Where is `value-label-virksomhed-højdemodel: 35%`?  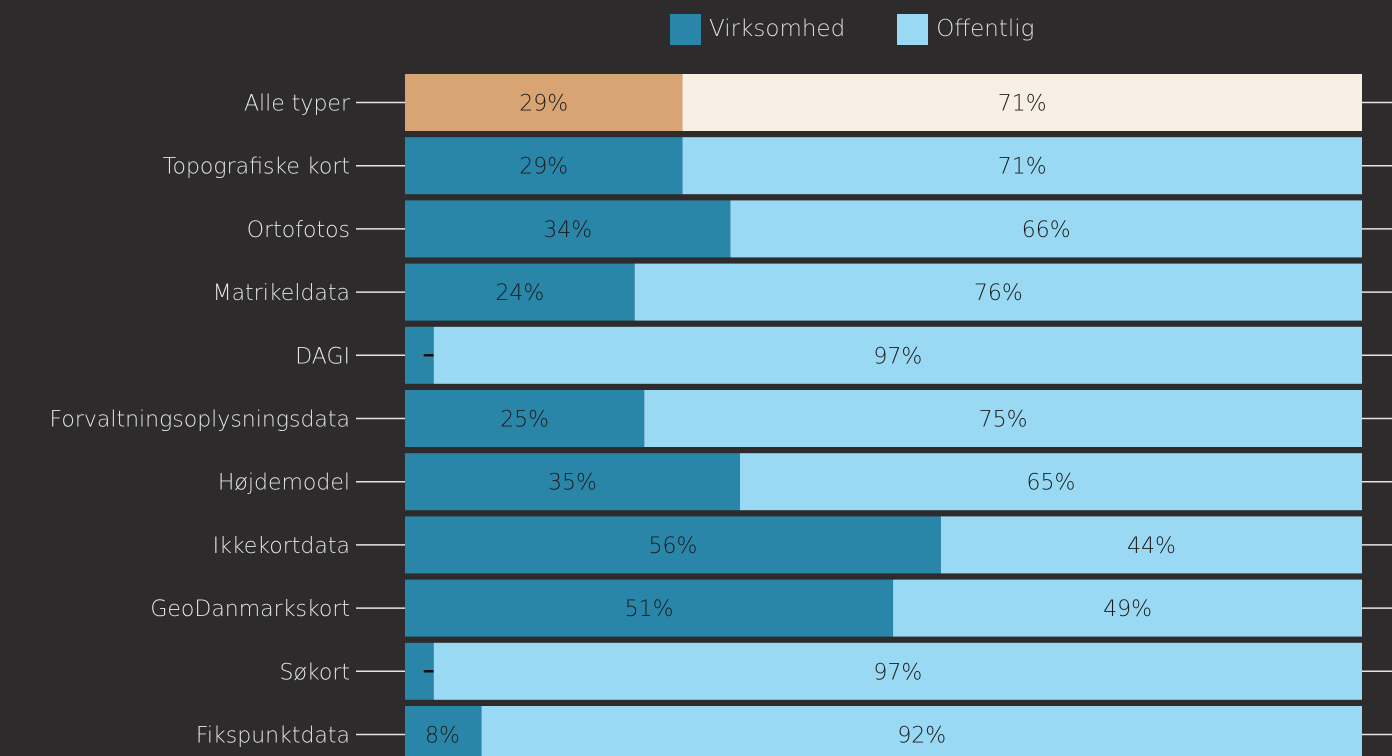
value-label-virksomhed-højdemodel: 35% is located at coordinates (572, 483).